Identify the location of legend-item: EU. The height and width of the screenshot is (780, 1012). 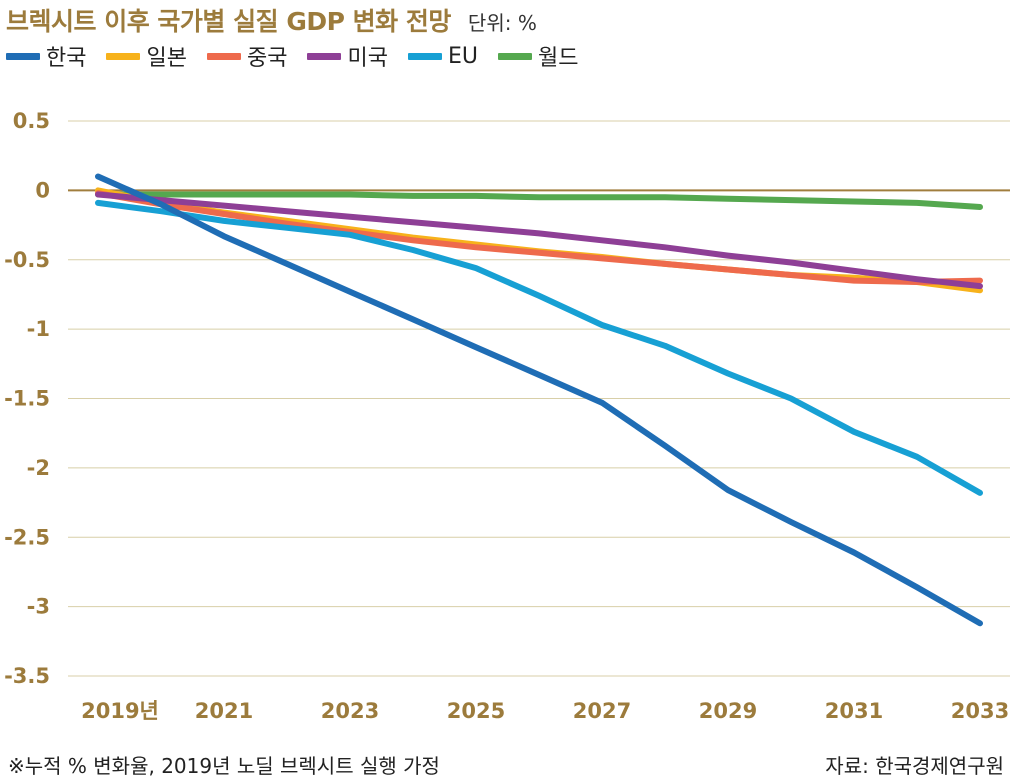
(442, 56).